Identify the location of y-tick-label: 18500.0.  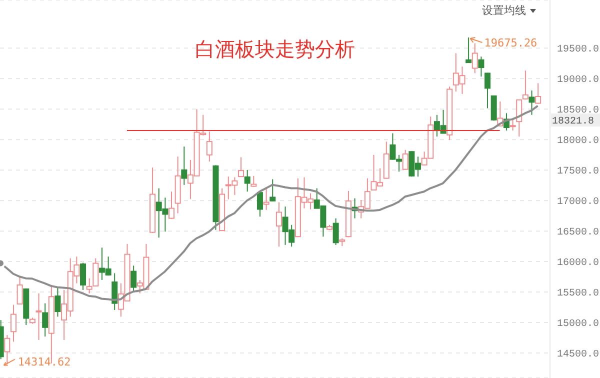
(578, 111).